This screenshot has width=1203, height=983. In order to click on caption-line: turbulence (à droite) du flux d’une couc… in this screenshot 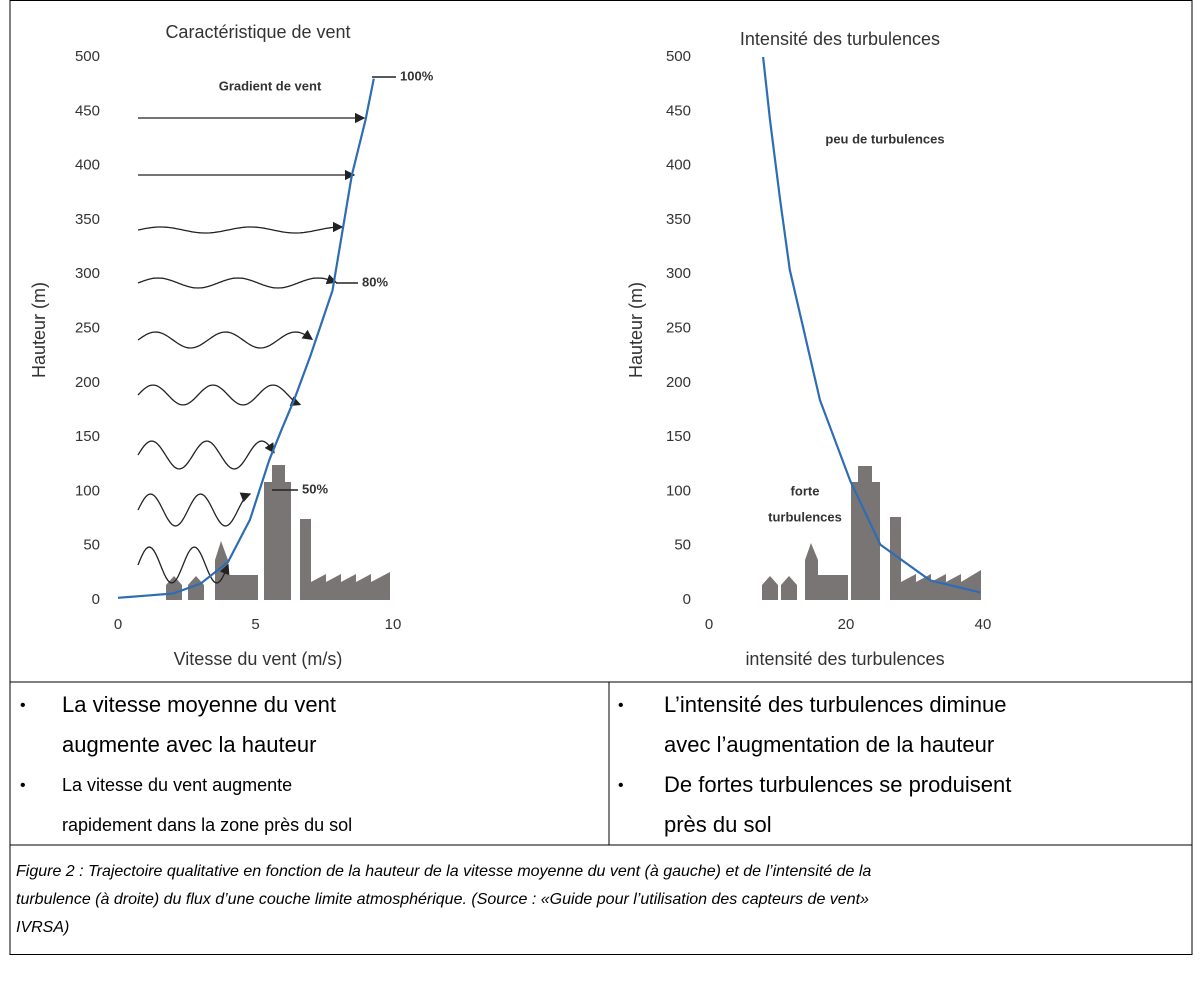, I will do `click(442, 899)`.